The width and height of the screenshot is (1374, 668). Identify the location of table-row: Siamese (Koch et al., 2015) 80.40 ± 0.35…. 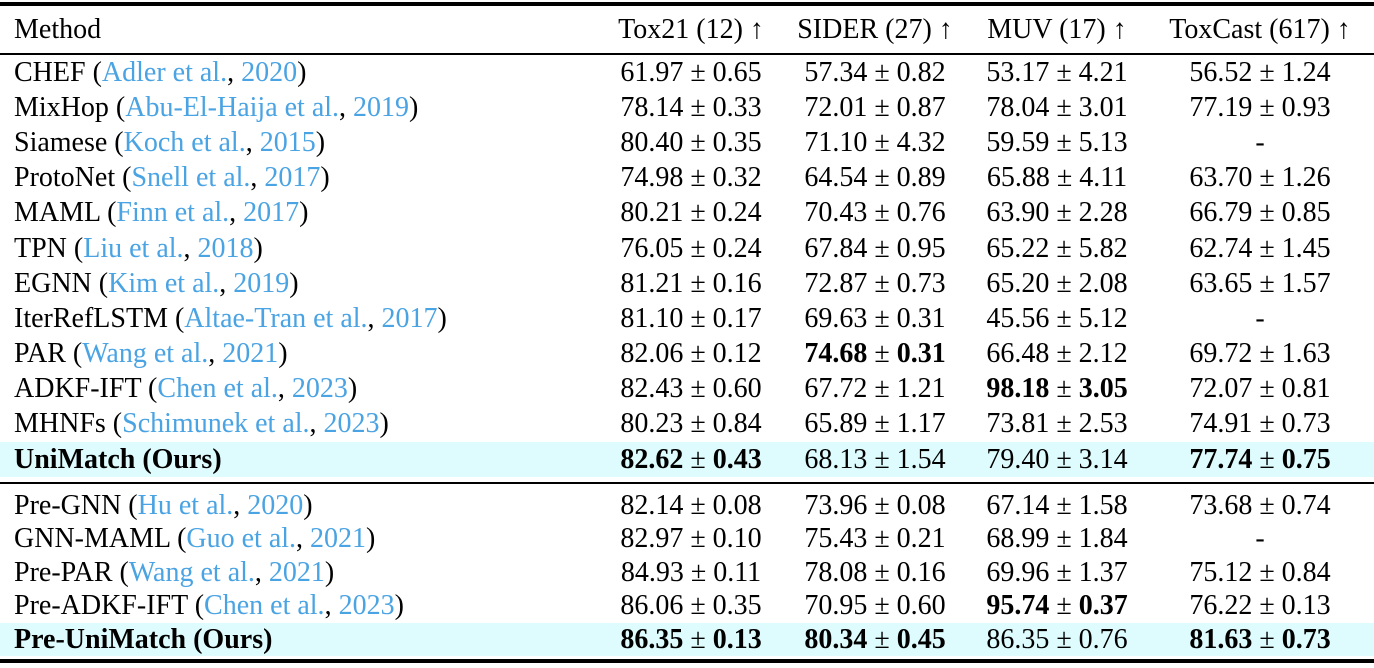
(687, 142).